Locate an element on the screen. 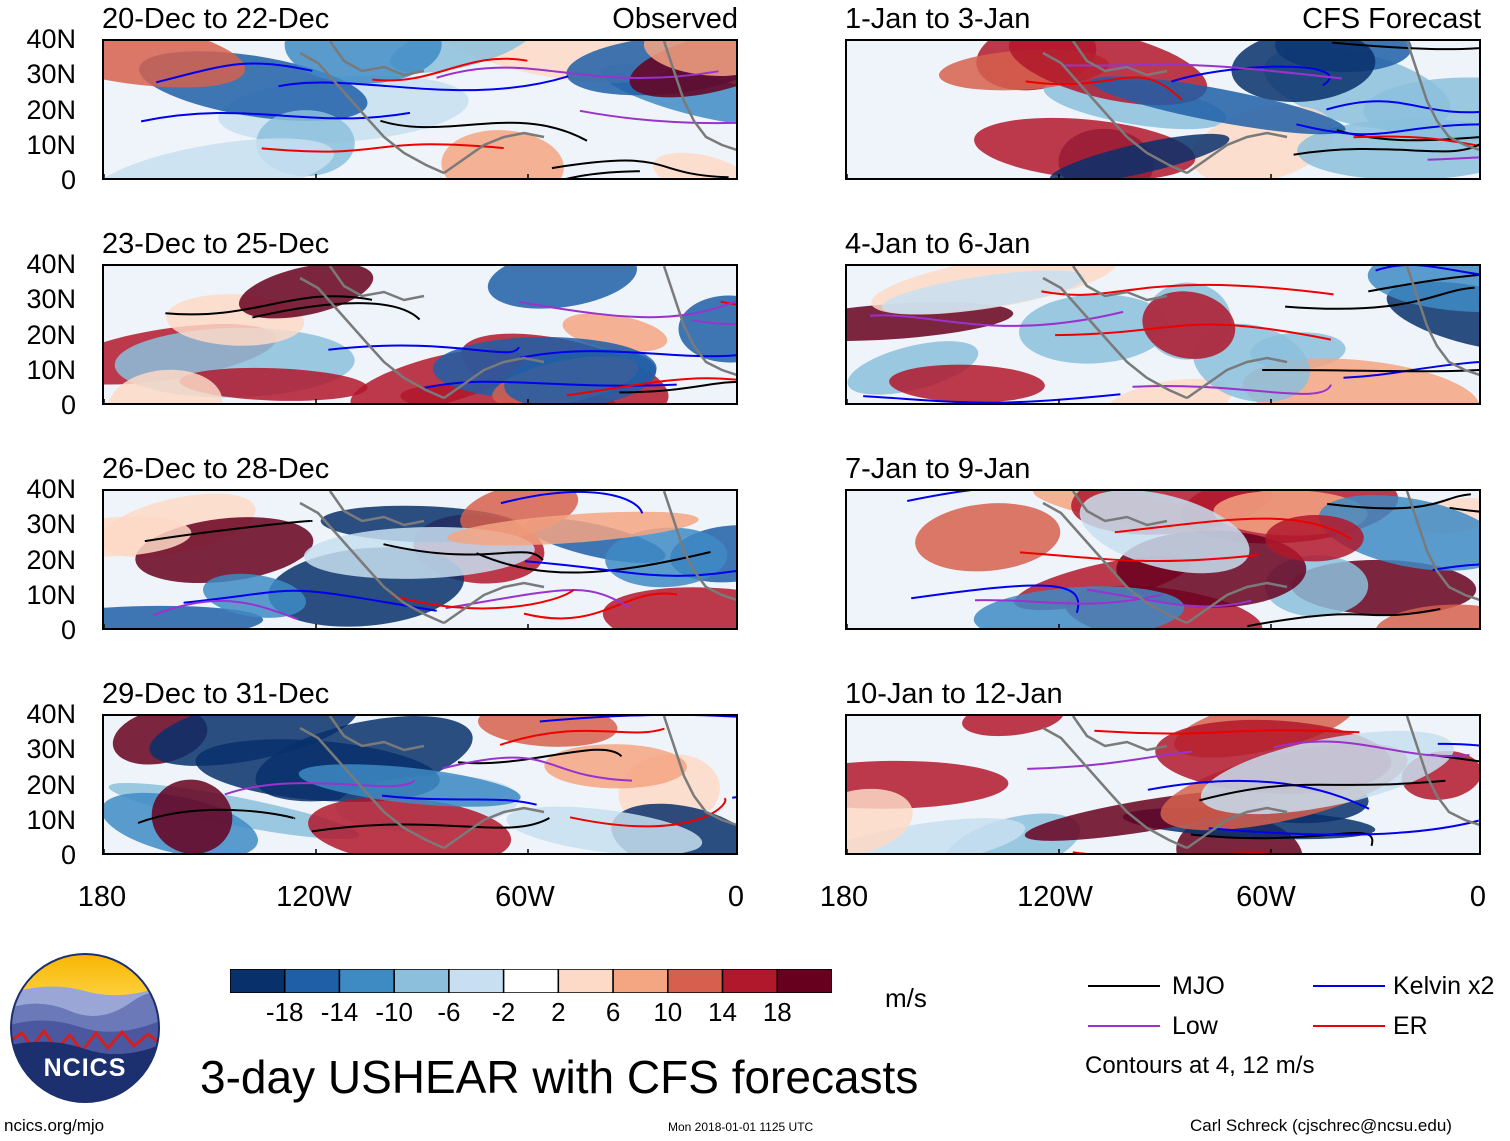 This screenshot has width=1510, height=1141. colorbar-tick-label: 10 is located at coordinates (668, 1012).